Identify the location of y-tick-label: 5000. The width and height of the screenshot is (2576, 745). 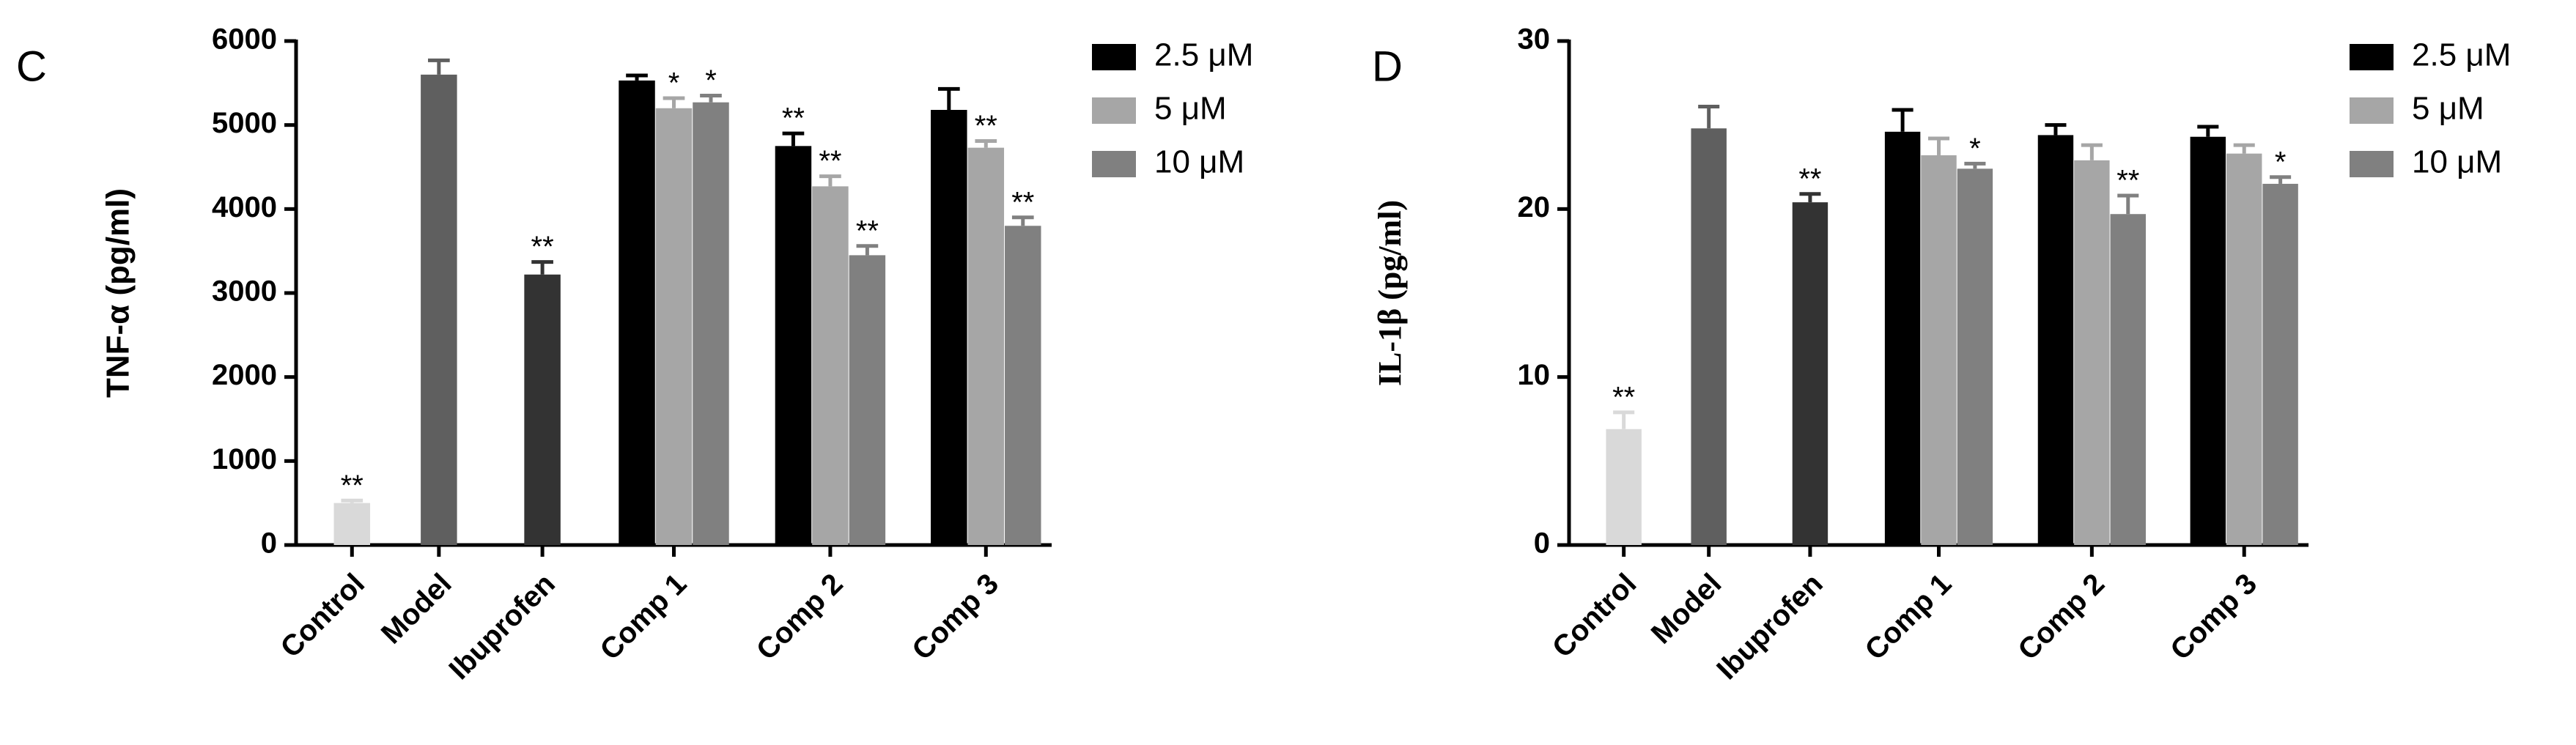
(244, 123).